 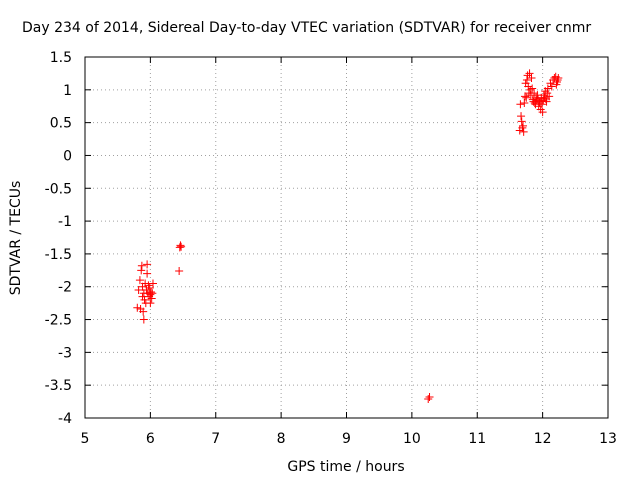 I want to click on y-tick-label: -0.5, so click(x=58, y=189).